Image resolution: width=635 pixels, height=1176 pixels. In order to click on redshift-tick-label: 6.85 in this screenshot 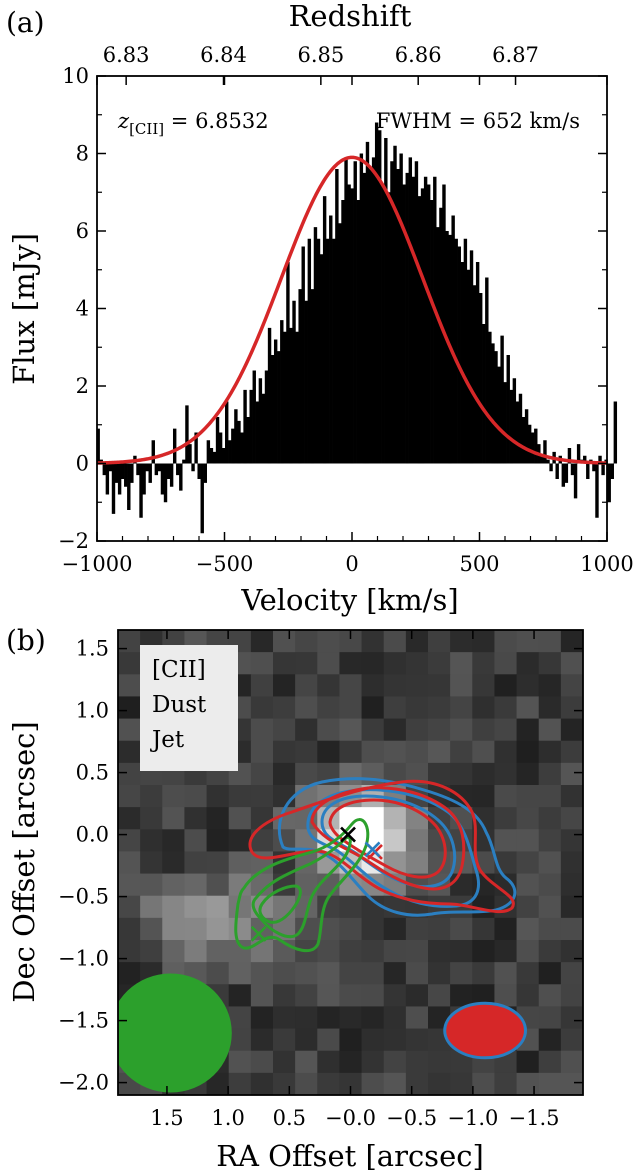, I will do `click(320, 55)`.